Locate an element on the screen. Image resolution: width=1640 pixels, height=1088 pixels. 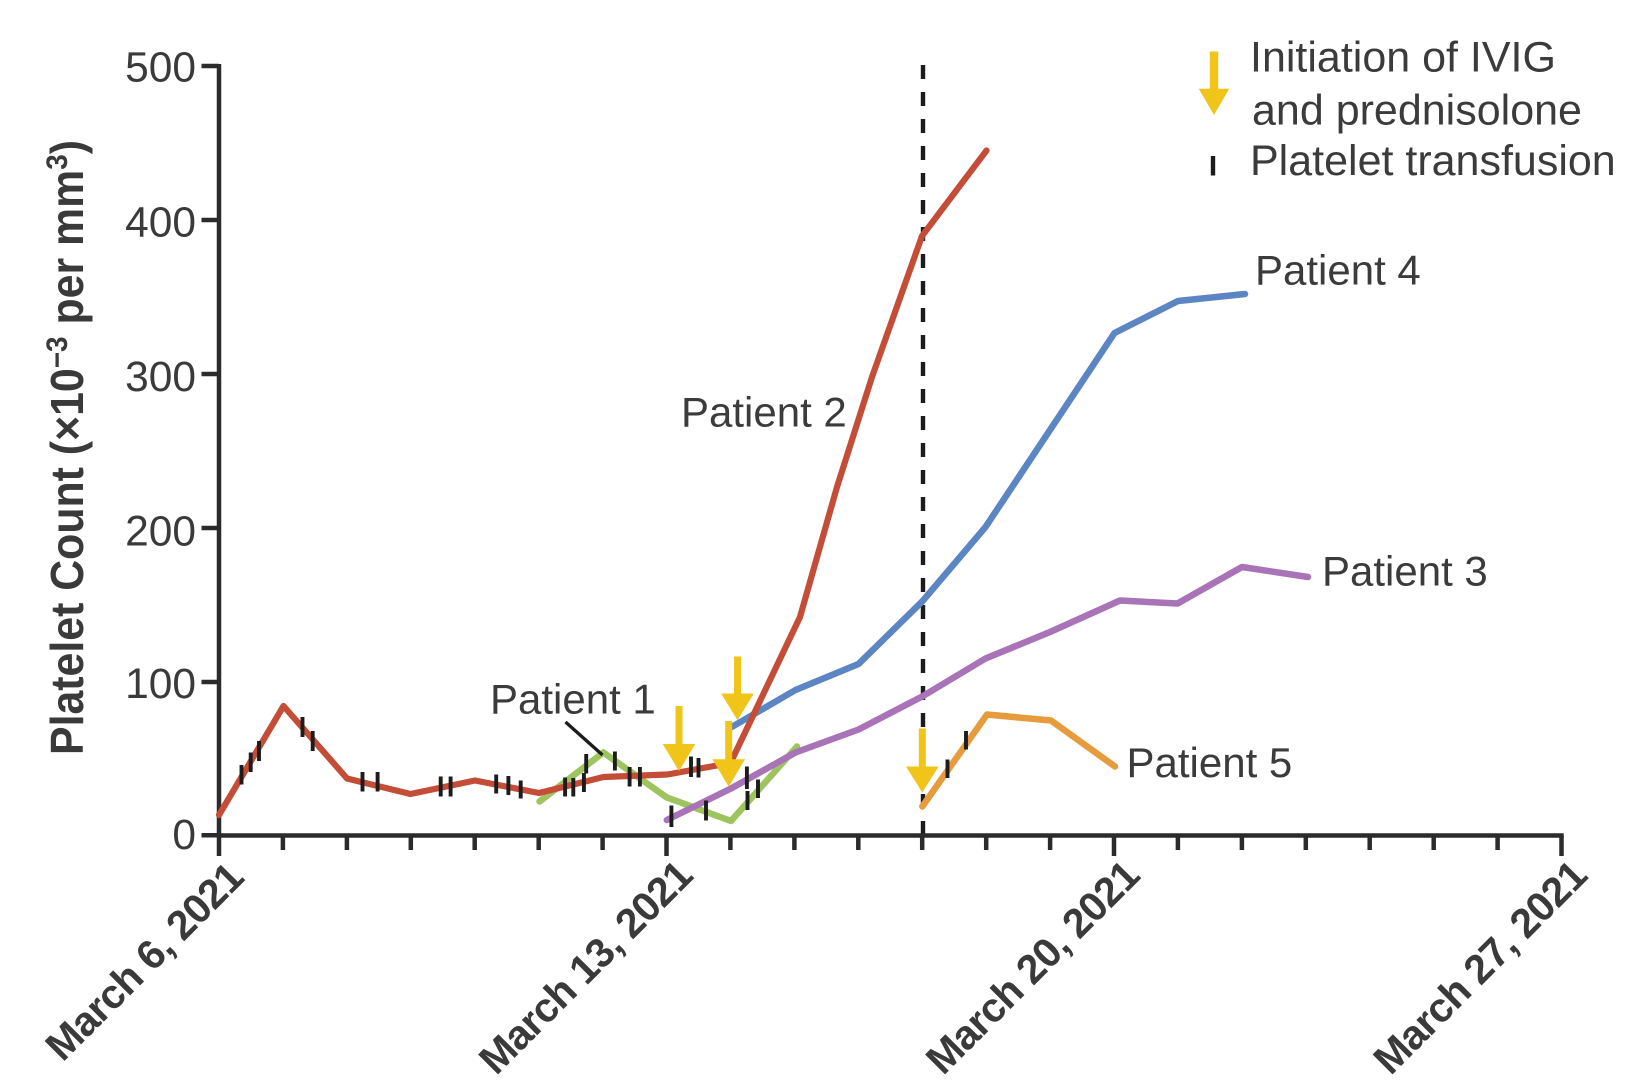
svg-text: Platelet Count (×10−3 per mm3) is located at coordinates (67, 447).